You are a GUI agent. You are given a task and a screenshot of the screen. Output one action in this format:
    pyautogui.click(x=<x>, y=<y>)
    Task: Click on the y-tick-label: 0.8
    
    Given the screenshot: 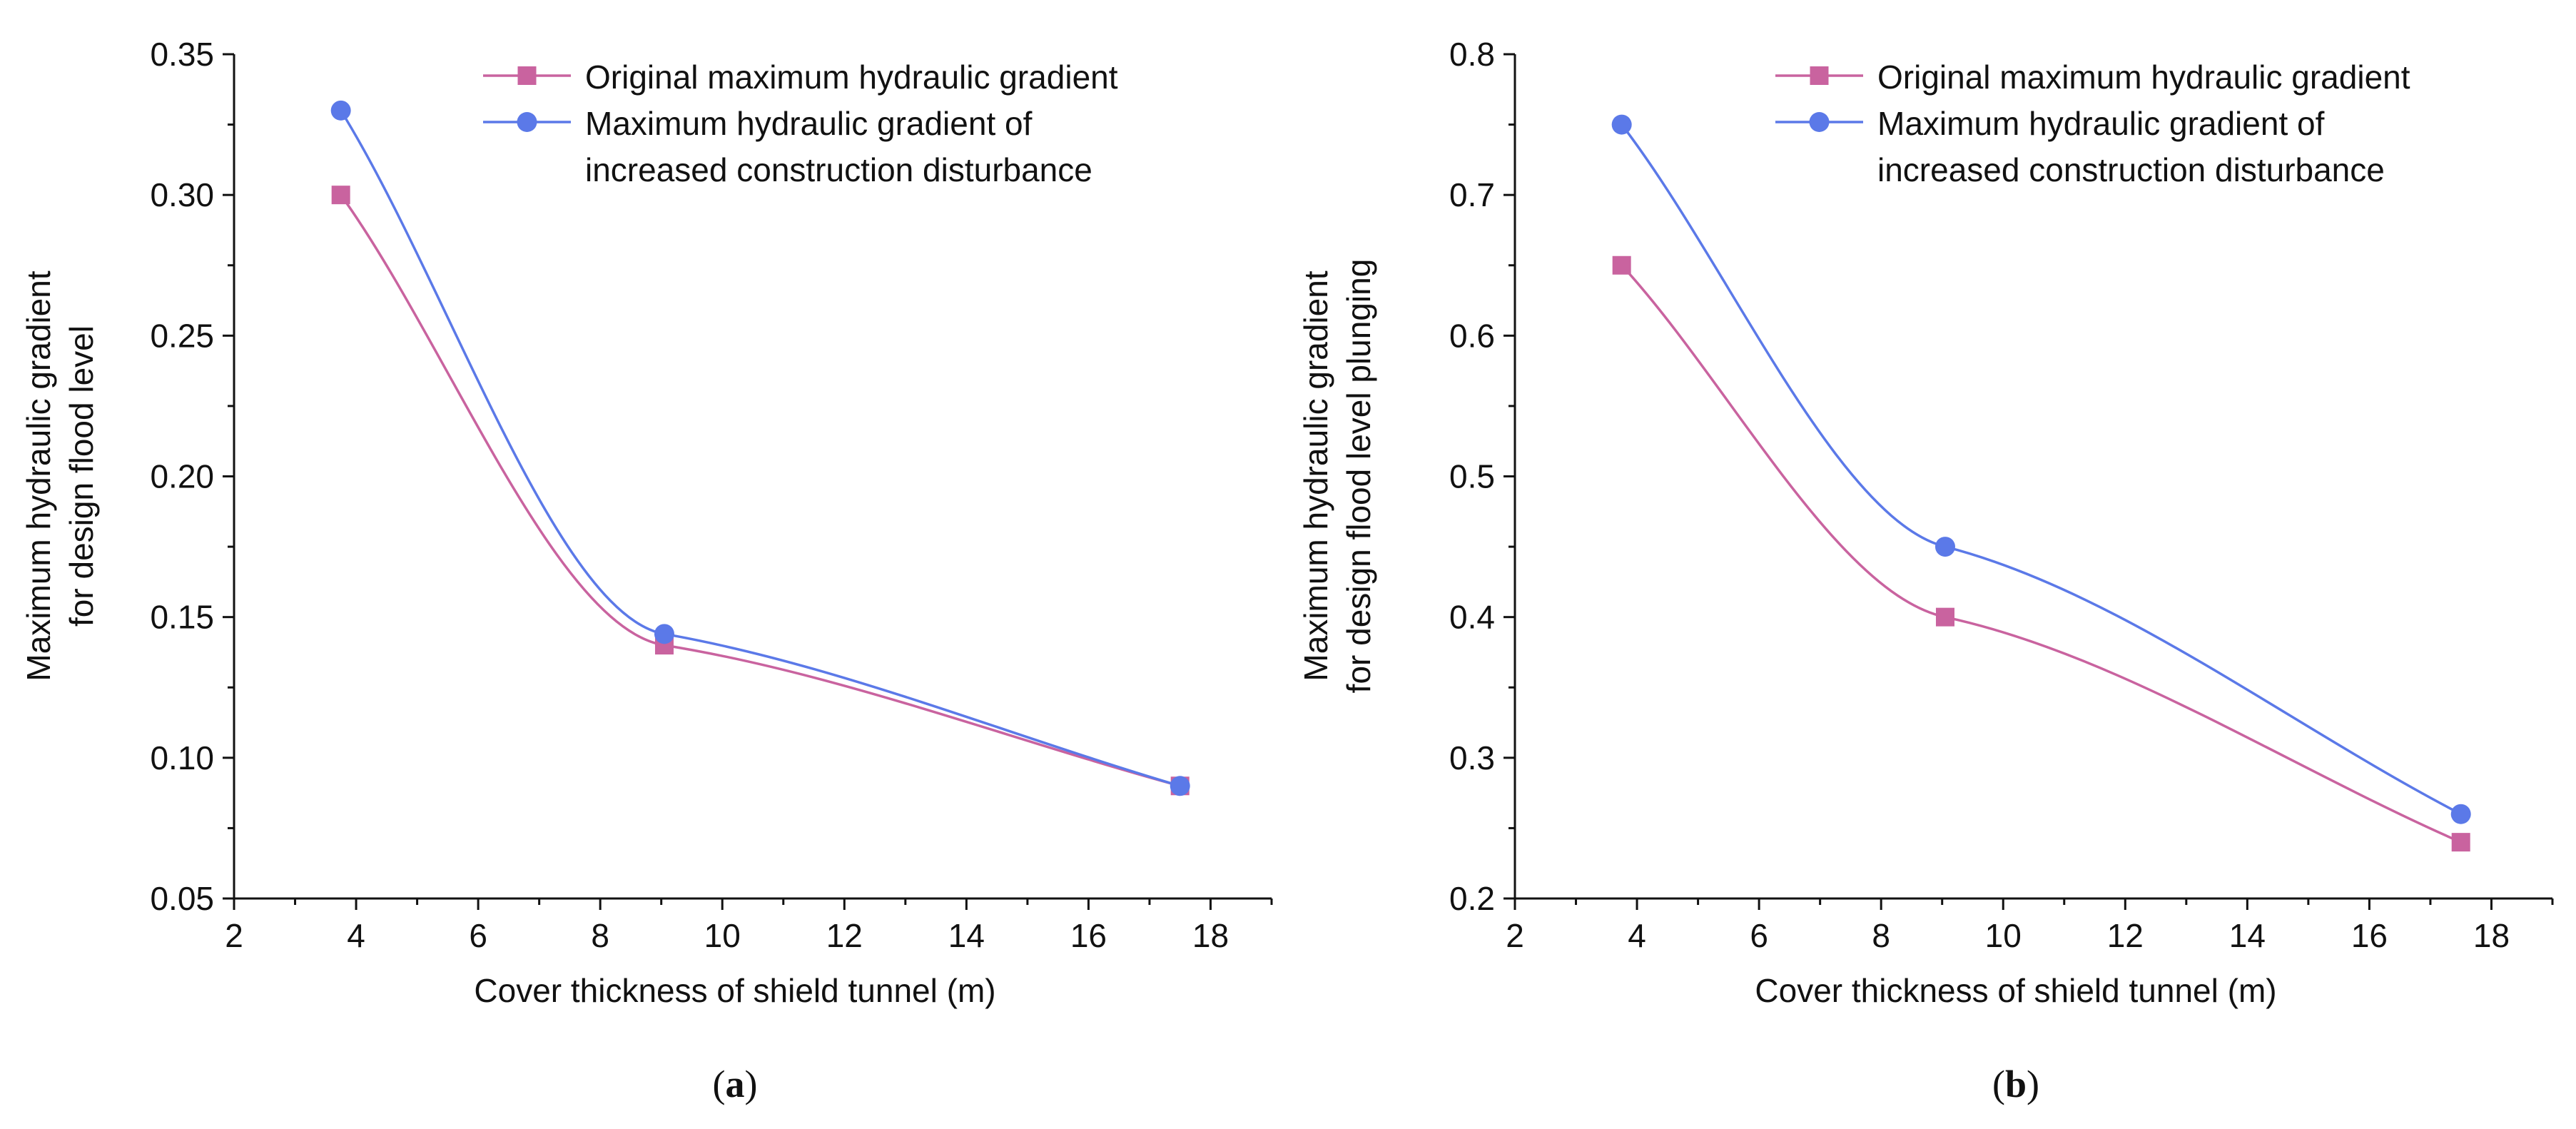 What is the action you would take?
    pyautogui.click(x=1472, y=54)
    